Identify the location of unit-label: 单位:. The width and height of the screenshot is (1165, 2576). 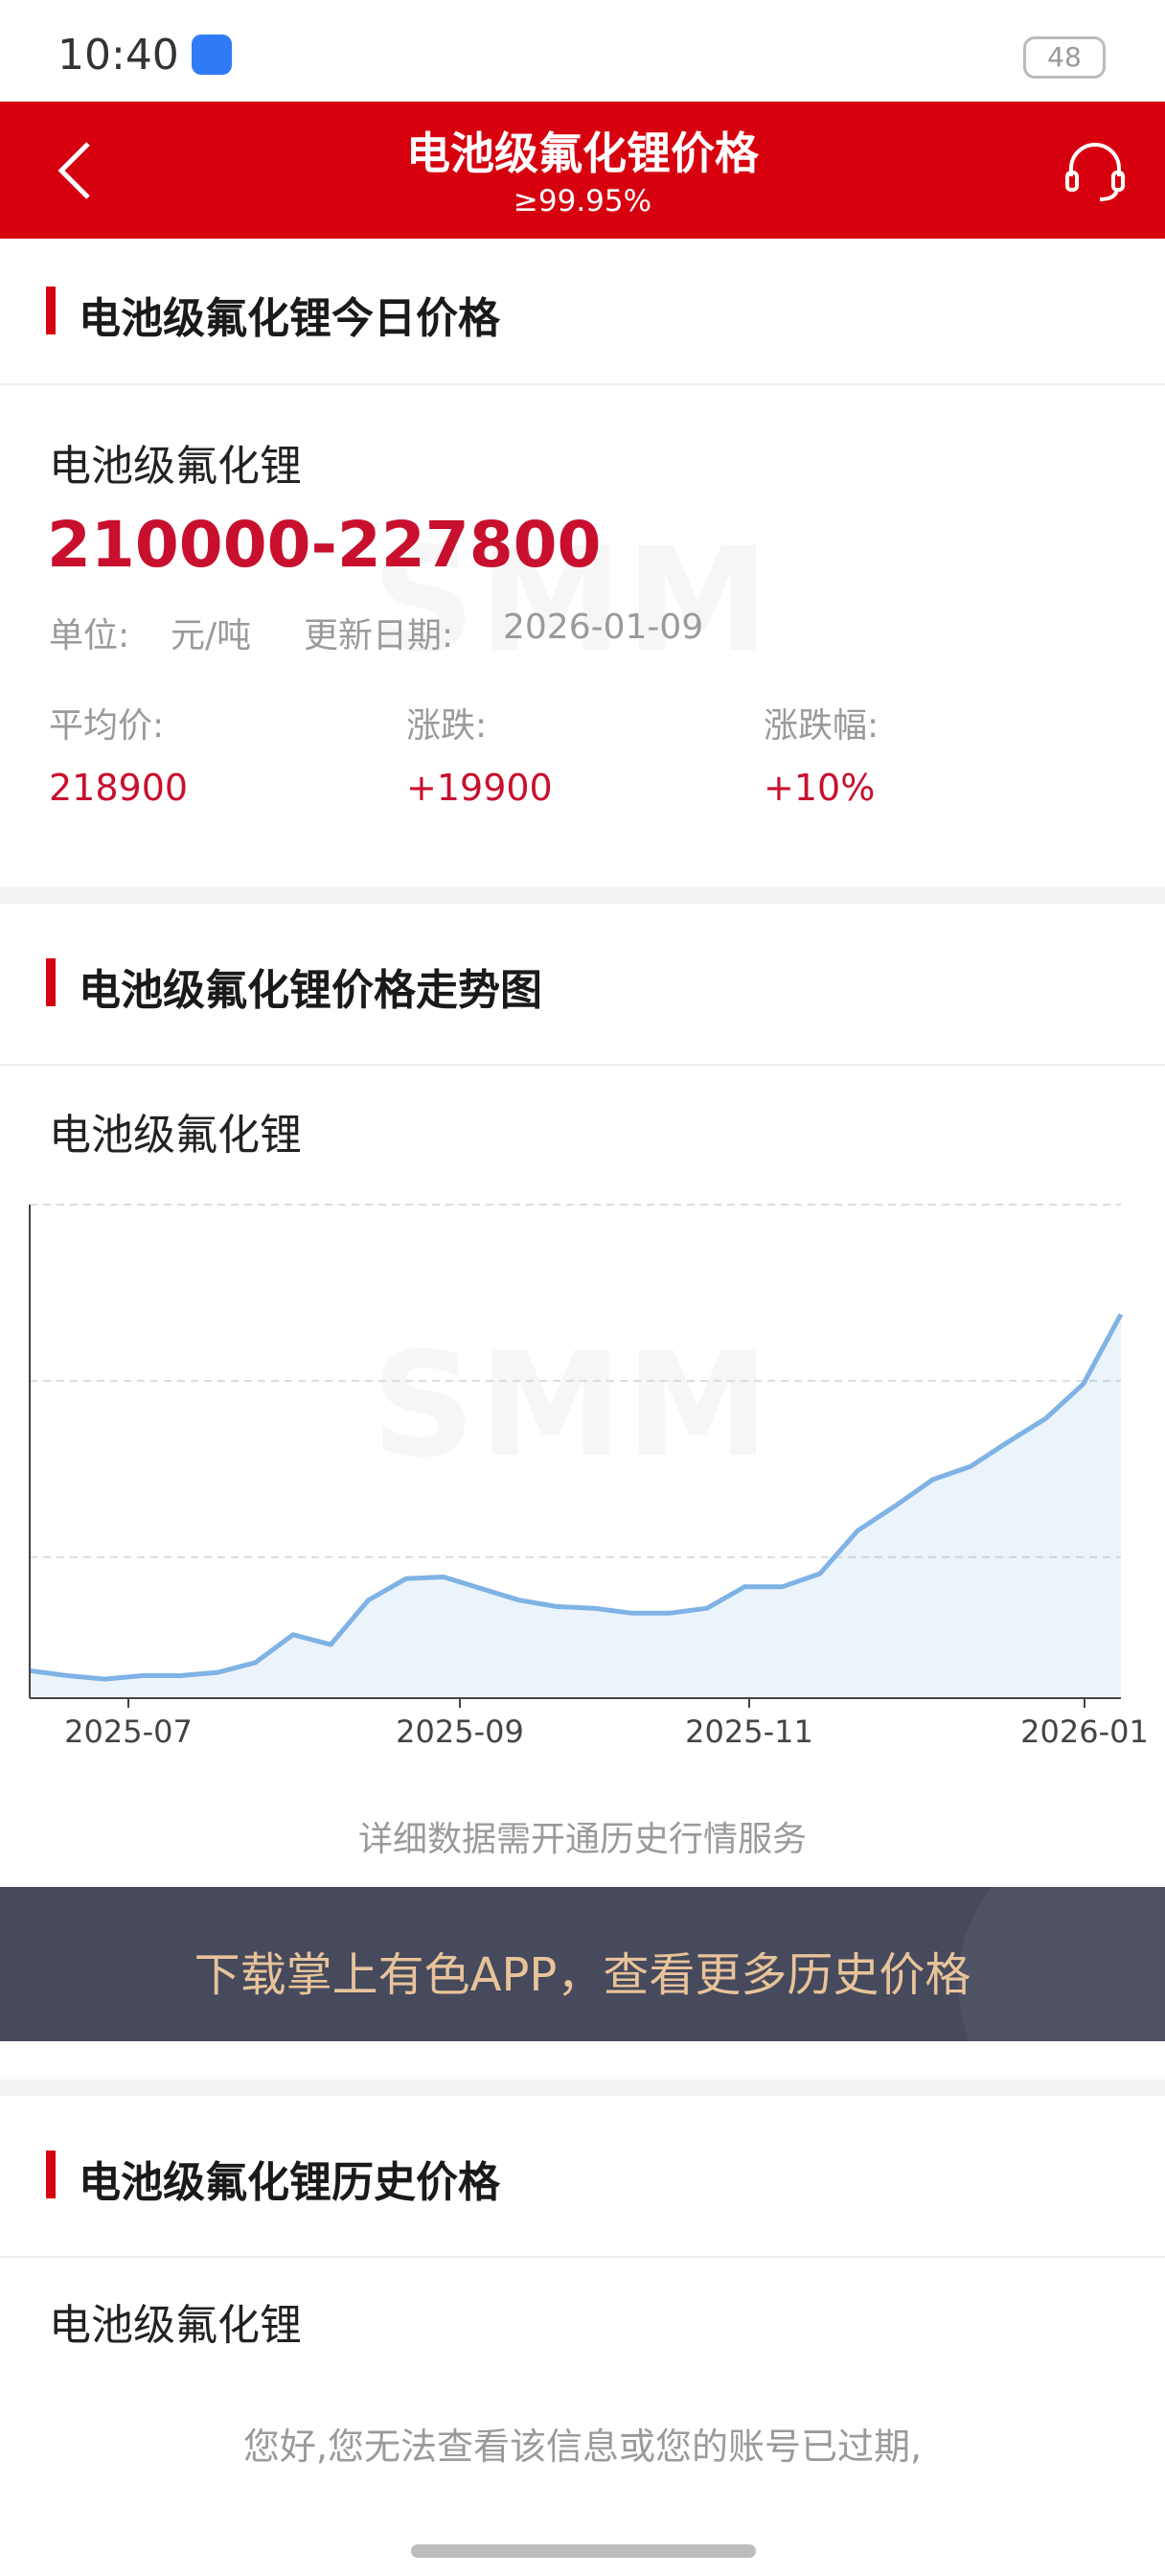
(89, 636).